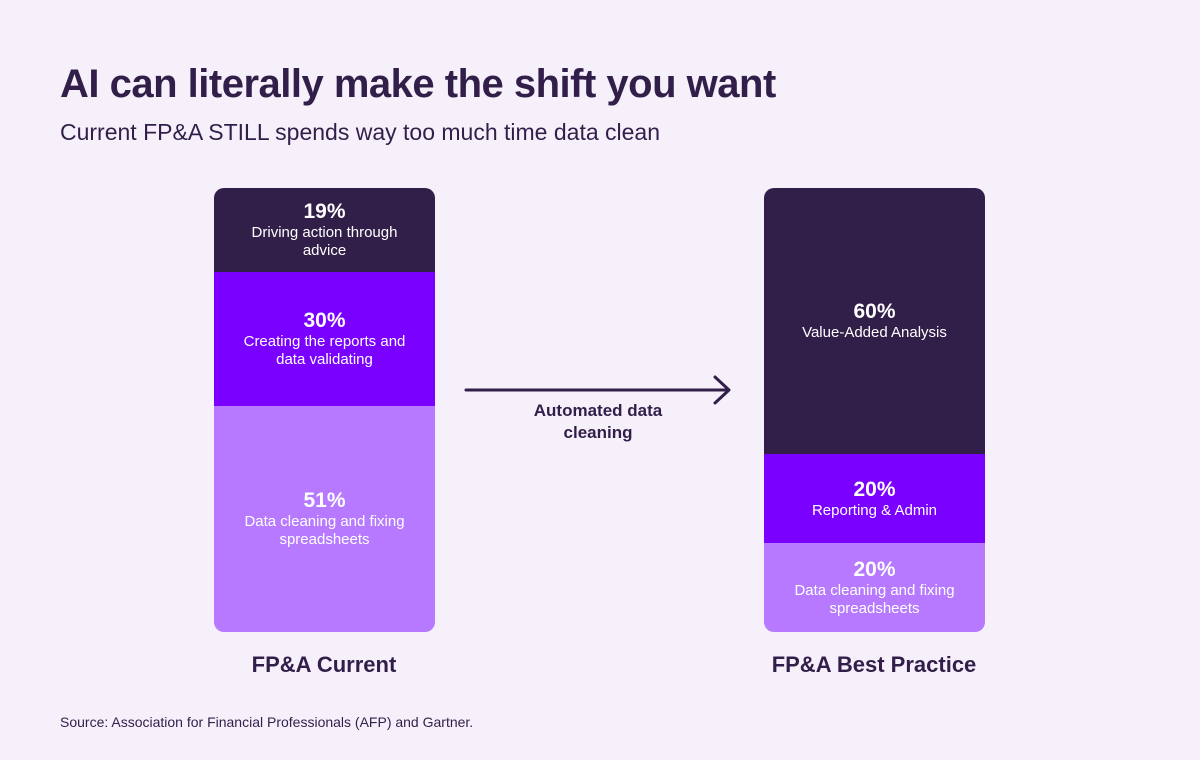 This screenshot has height=760, width=1200. Describe the element at coordinates (324, 664) in the screenshot. I see `bar-label-fpa-current: FP&A Current` at that location.